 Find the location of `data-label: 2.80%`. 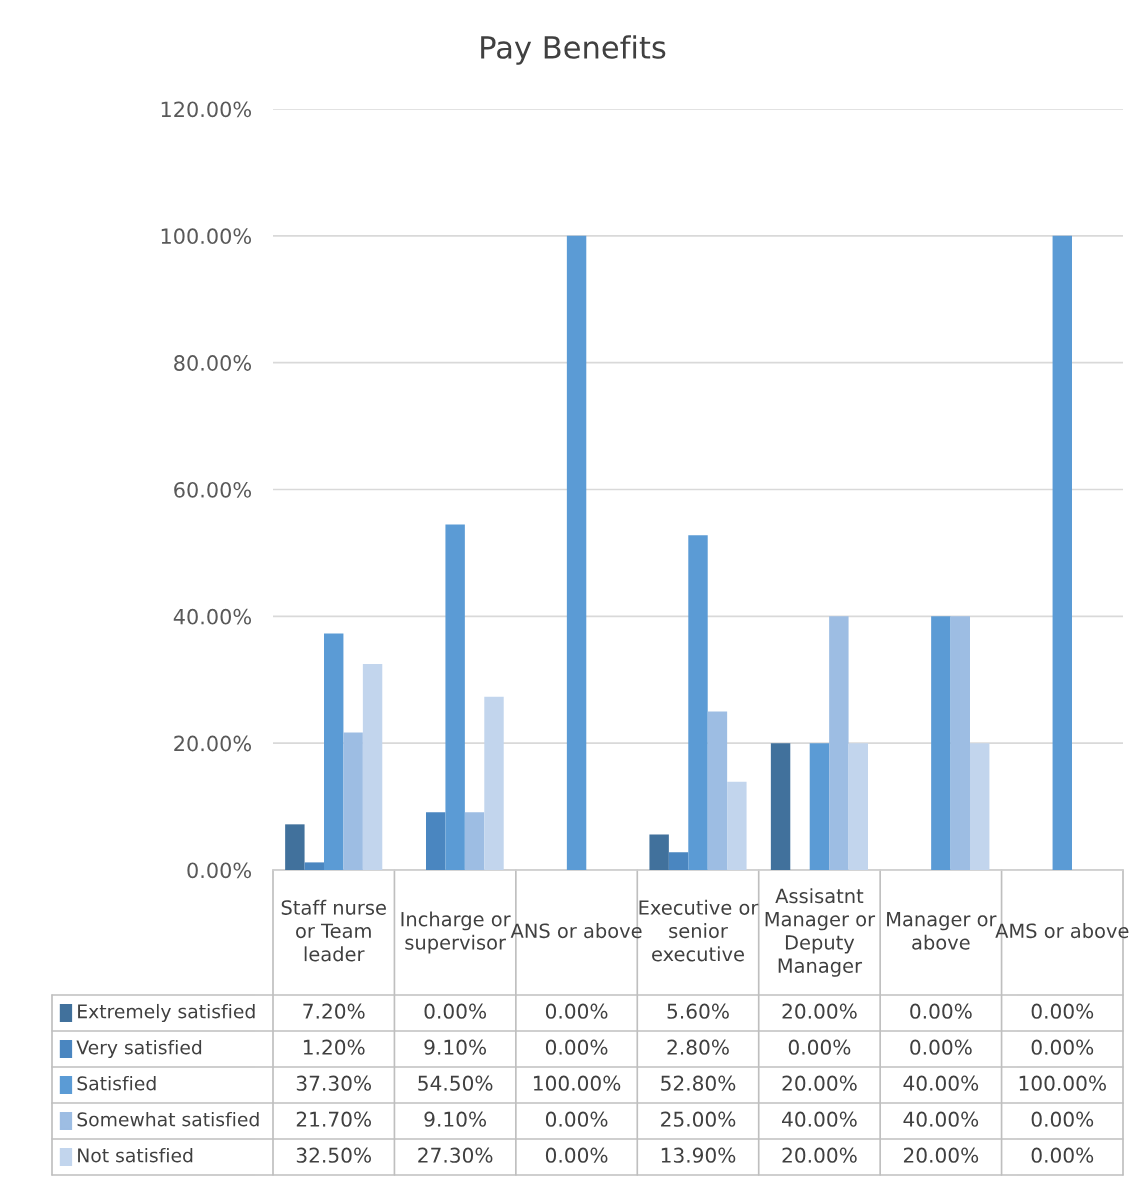

data-label: 2.80% is located at coordinates (698, 1047).